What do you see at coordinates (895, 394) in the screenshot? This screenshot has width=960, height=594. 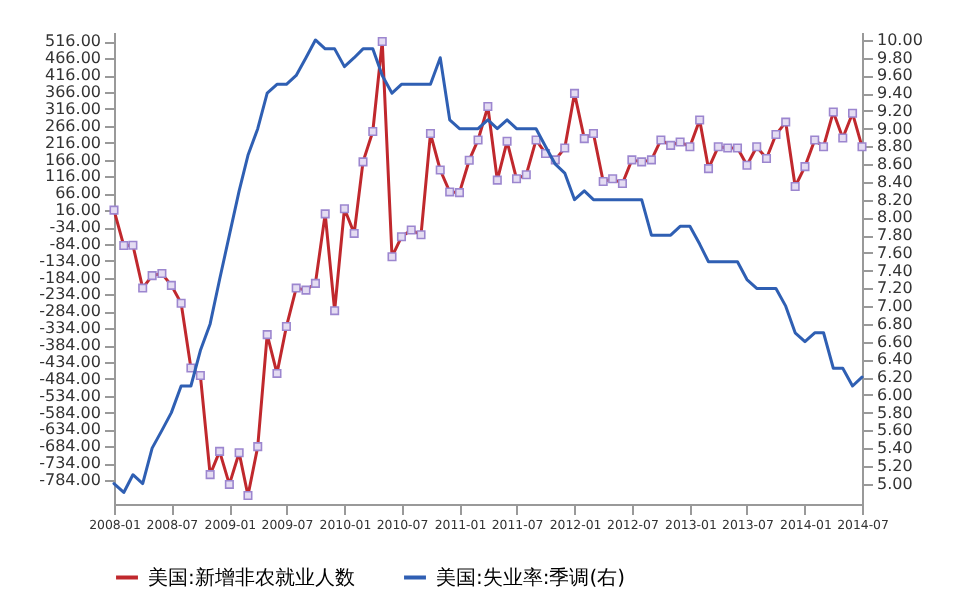 I see `y2-tick-label: 6.00` at bounding box center [895, 394].